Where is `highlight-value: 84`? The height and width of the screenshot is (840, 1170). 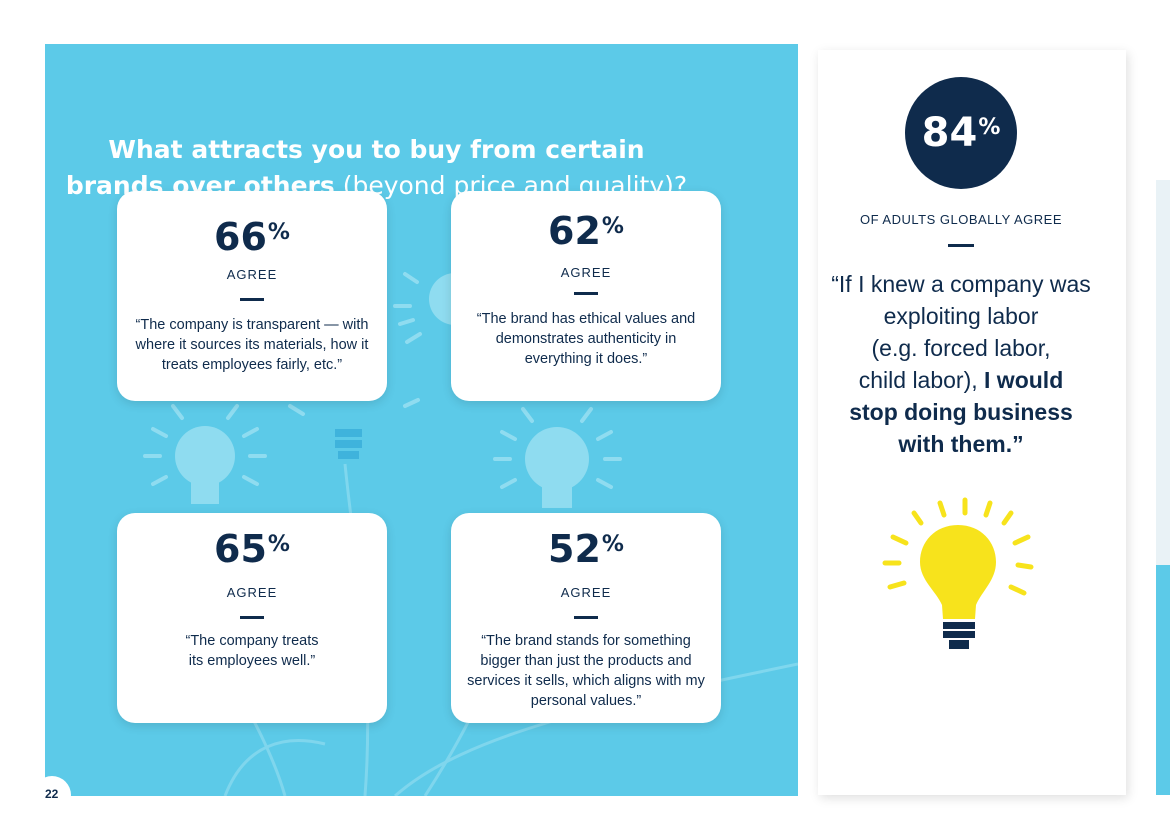
highlight-value: 84 is located at coordinates (949, 133).